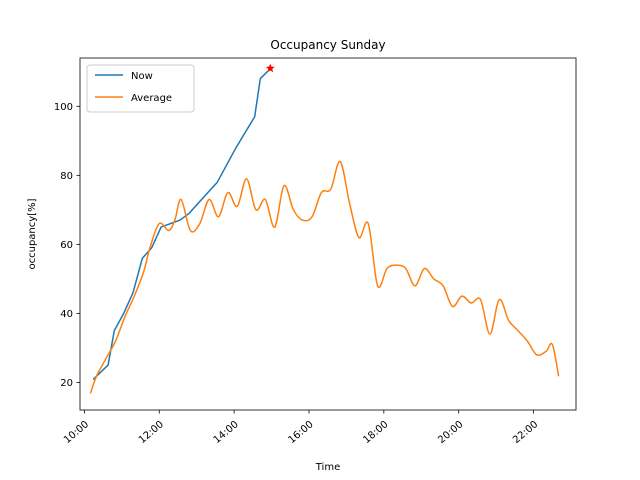 The width and height of the screenshot is (640, 480). I want to click on y-tick-label: 100, so click(63, 107).